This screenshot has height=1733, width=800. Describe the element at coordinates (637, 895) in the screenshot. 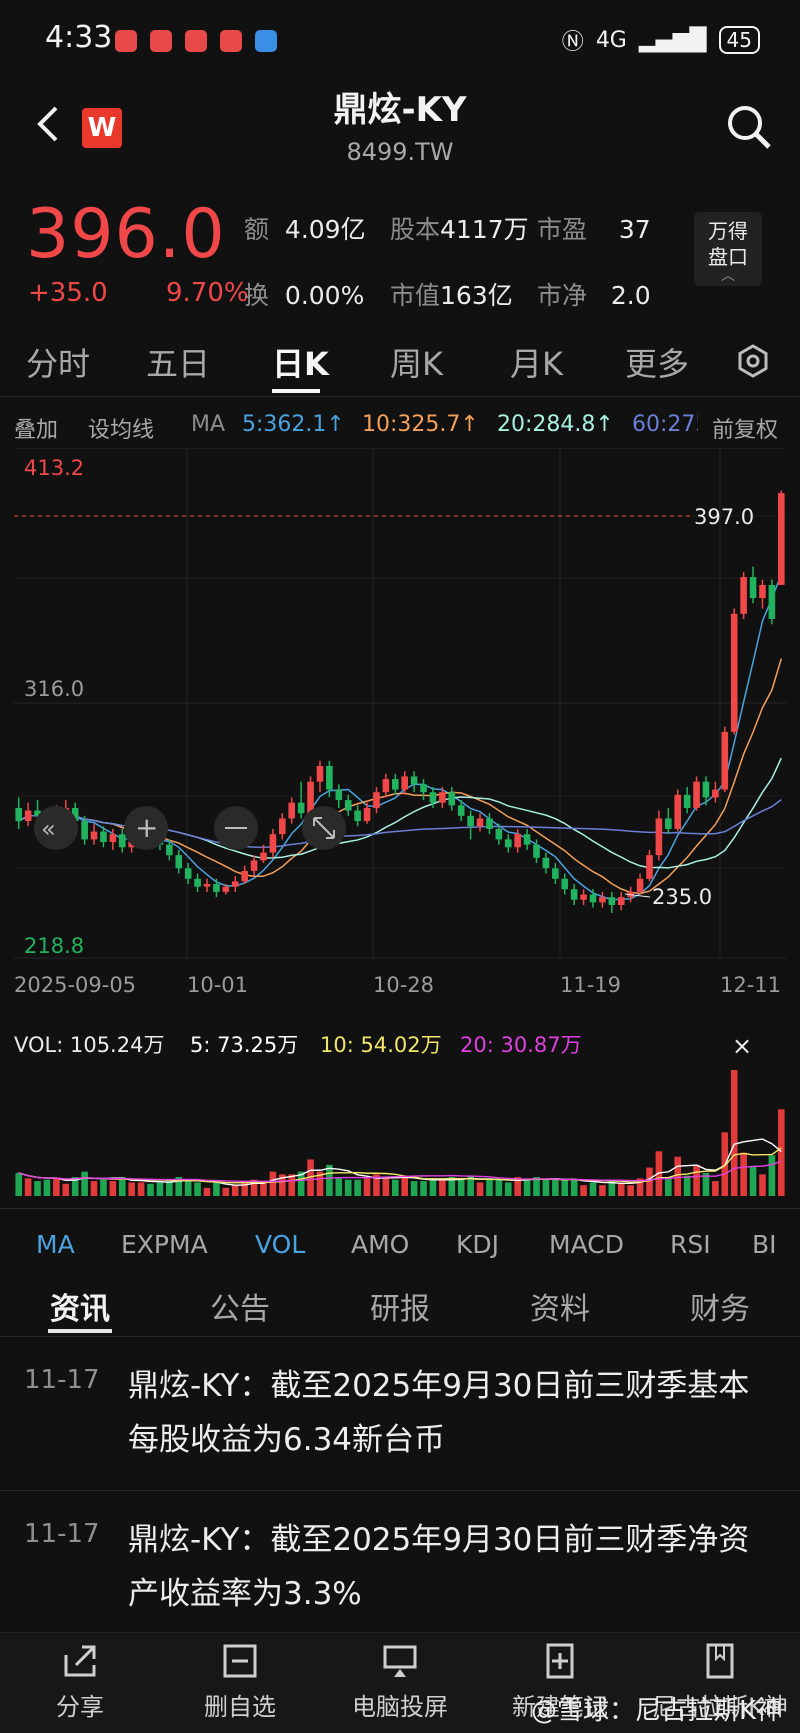

I see `low-marker-line` at that location.